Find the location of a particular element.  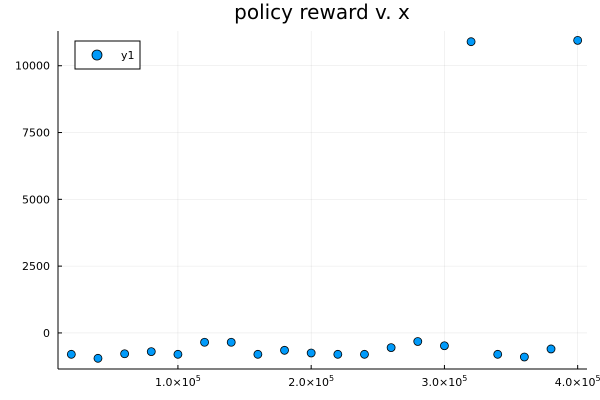

y-tick-label: 5000 is located at coordinates (36, 199).